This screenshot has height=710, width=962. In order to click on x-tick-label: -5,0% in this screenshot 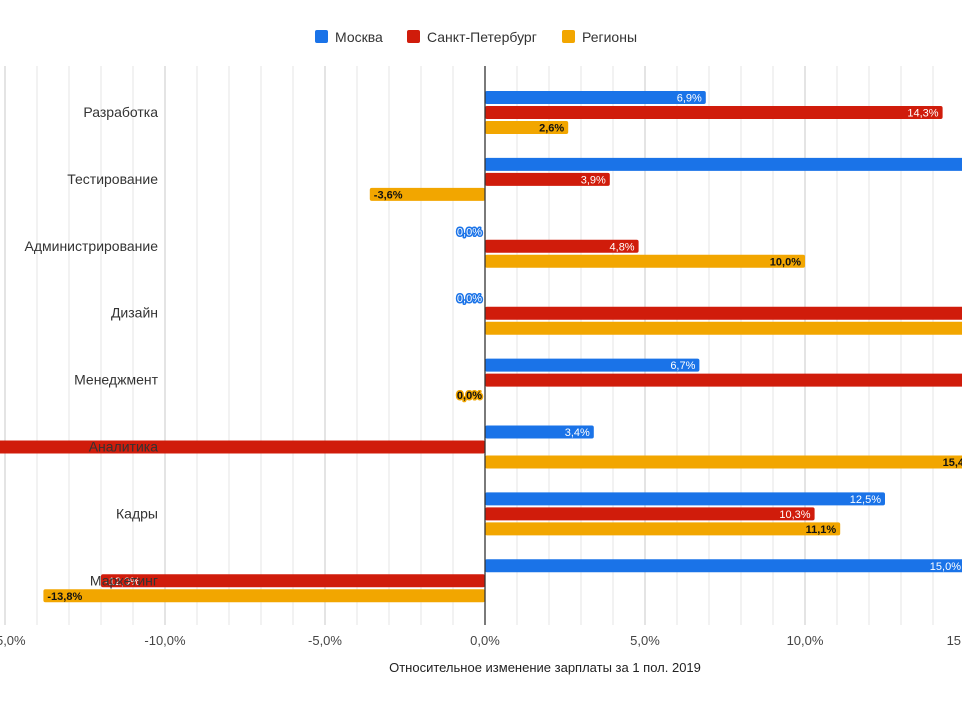, I will do `click(325, 640)`.